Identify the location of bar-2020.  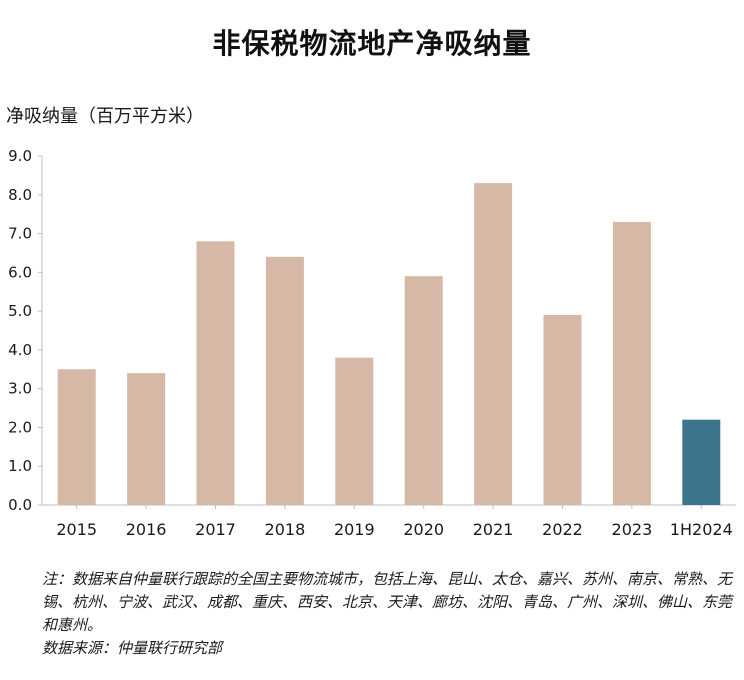
(423, 390).